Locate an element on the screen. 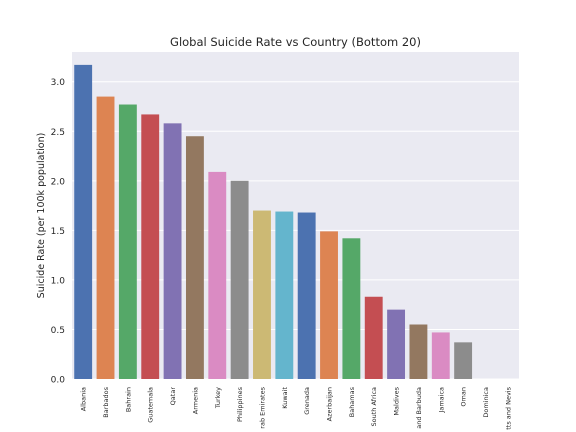 The width and height of the screenshot is (576, 432). x-tick-label: Albania is located at coordinates (84, 399).